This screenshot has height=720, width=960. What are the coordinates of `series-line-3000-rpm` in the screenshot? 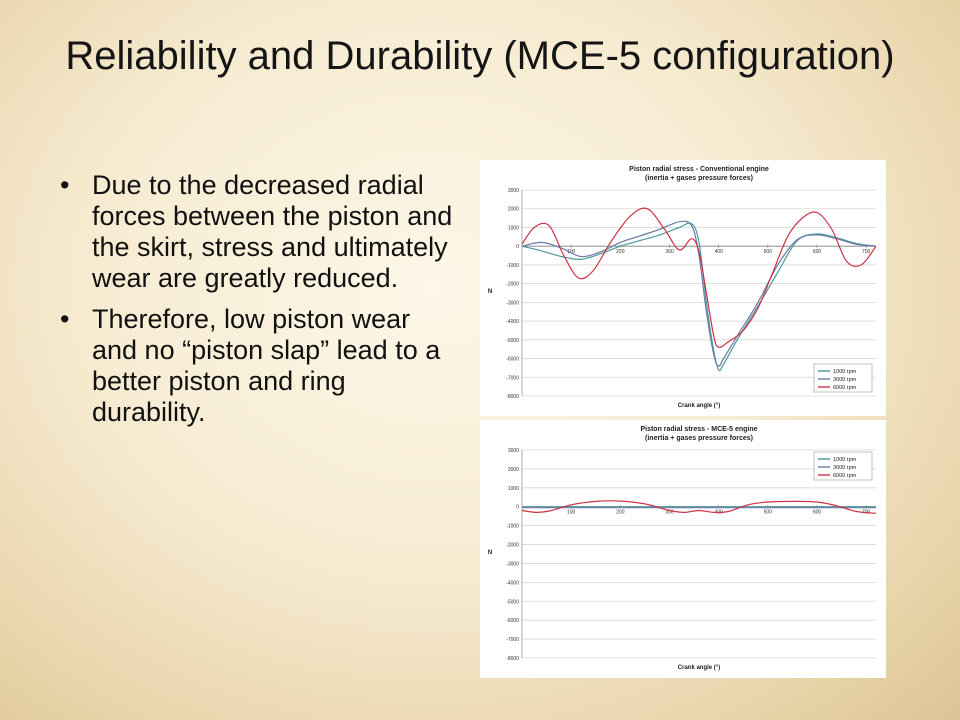 It's located at (699, 293).